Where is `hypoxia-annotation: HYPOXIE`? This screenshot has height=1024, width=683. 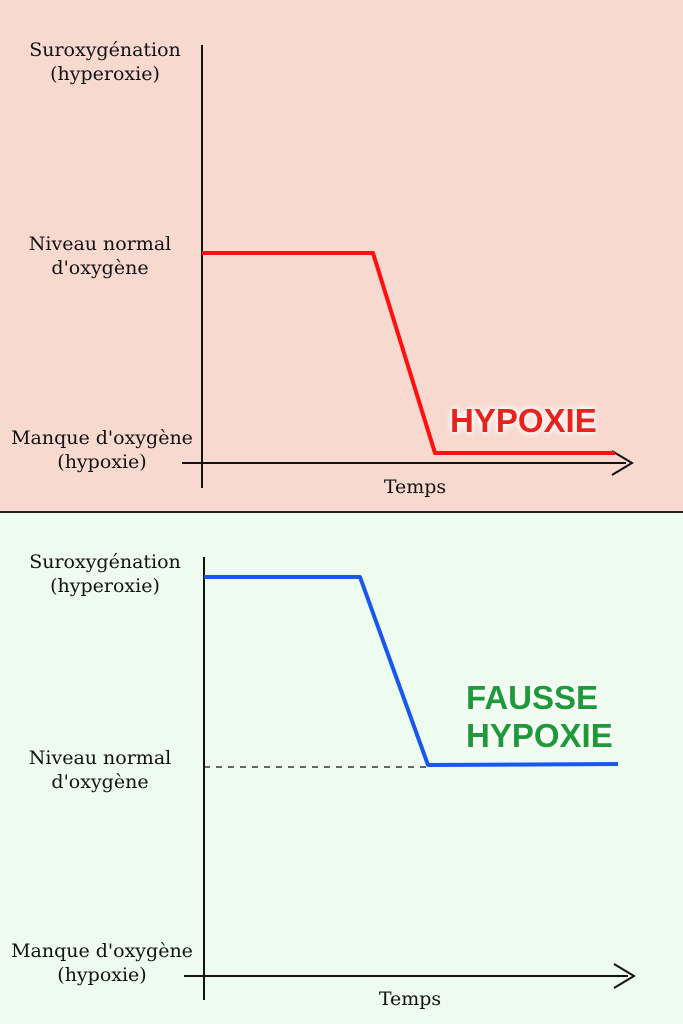
hypoxia-annotation: HYPOXIE is located at coordinates (523, 420).